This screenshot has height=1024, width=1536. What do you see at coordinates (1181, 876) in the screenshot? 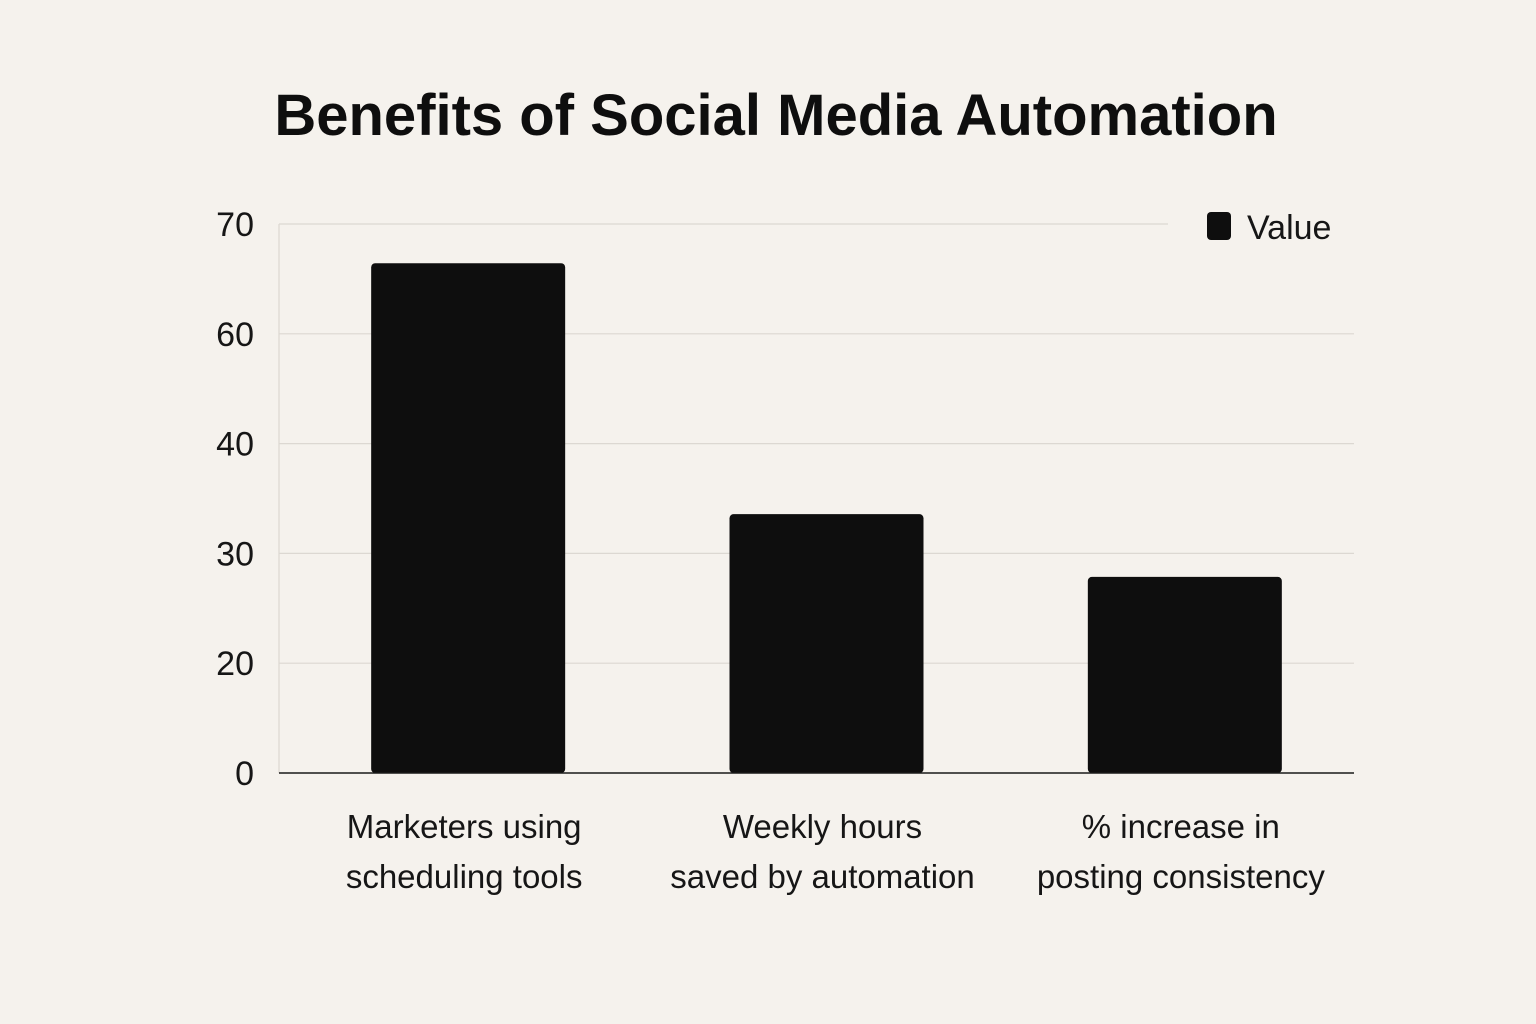
I see `category-label: posting consistency` at bounding box center [1181, 876].